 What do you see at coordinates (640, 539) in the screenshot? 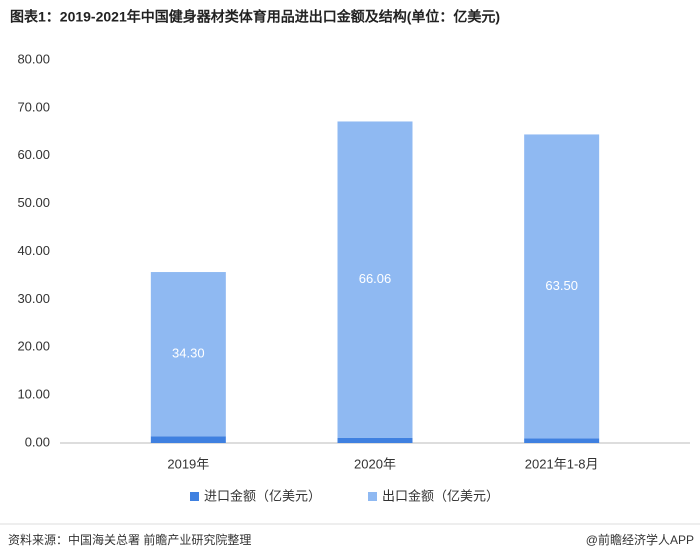
I see `credit: @前瞻经济学人APP` at bounding box center [640, 539].